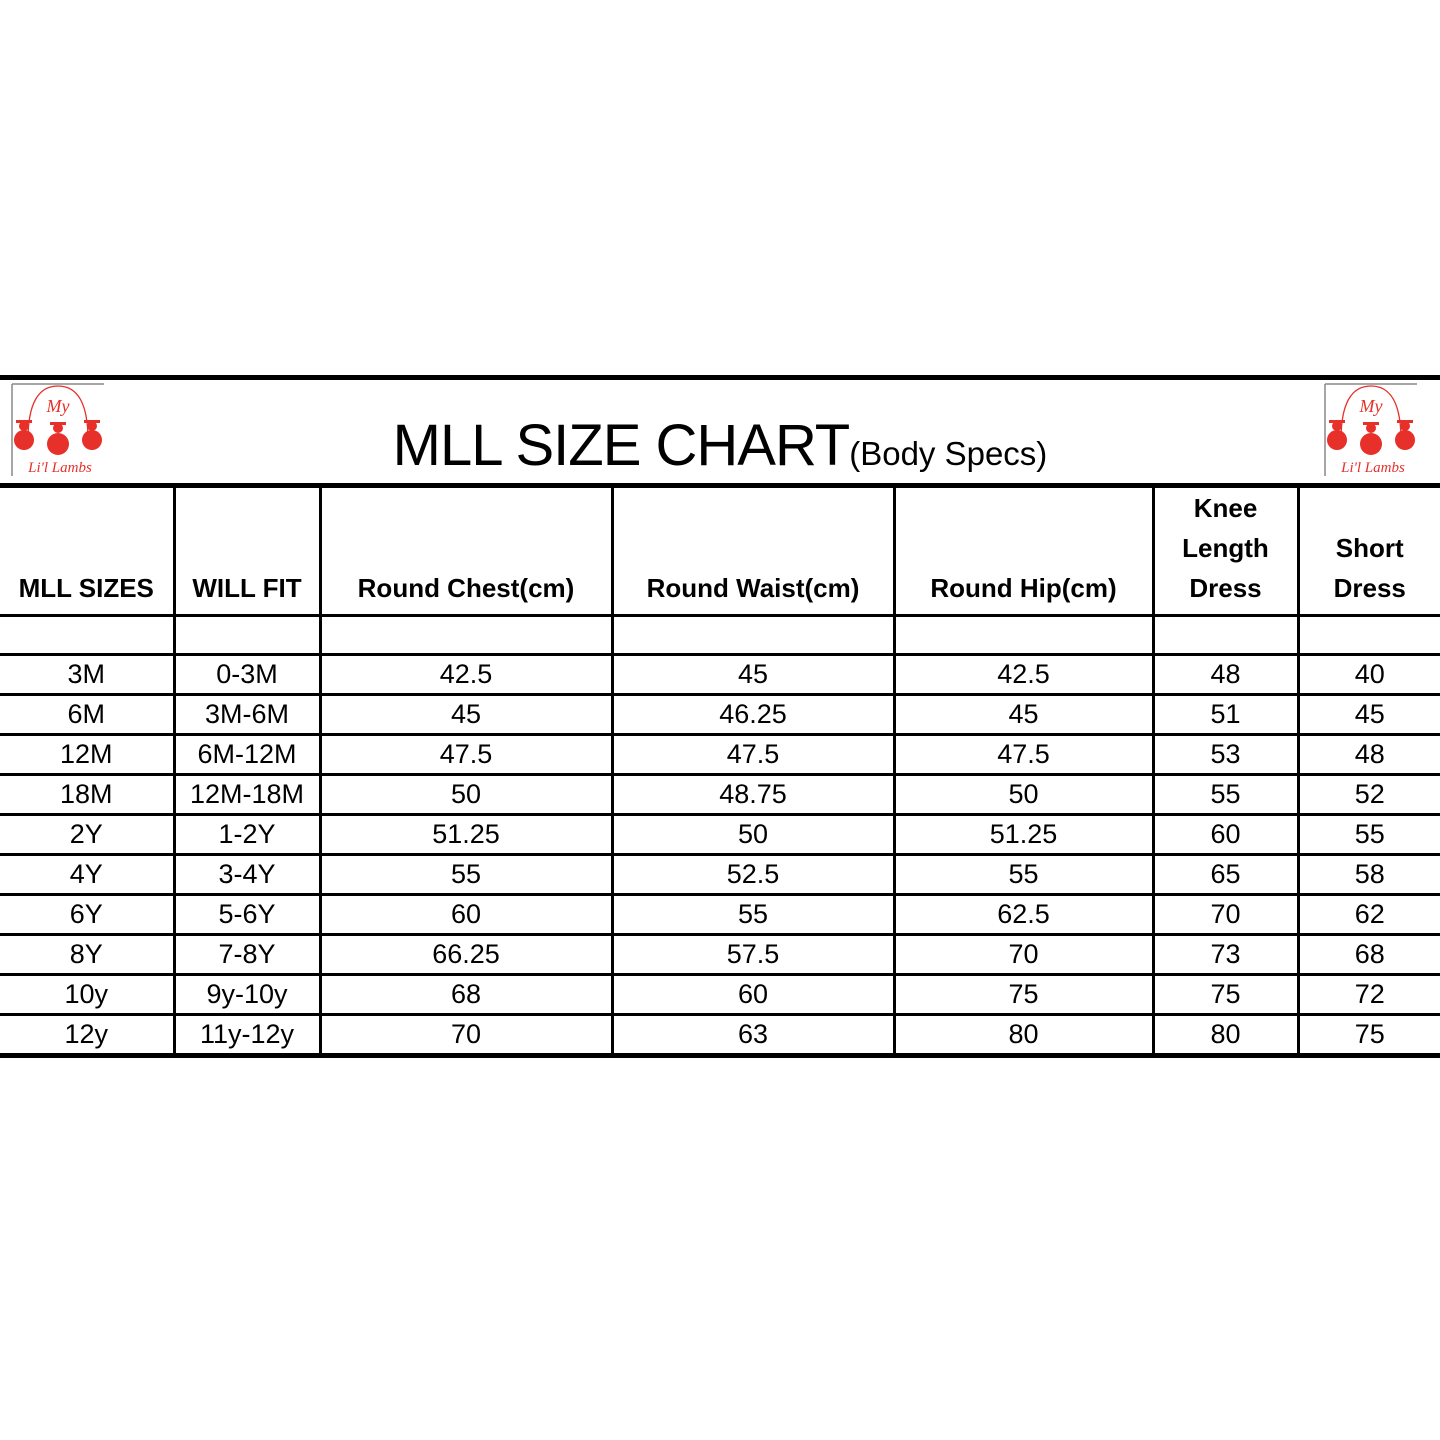 This screenshot has width=1440, height=1440. I want to click on table-row: 18M 12M-18M 50 48.75 50 55 52, so click(720, 794).